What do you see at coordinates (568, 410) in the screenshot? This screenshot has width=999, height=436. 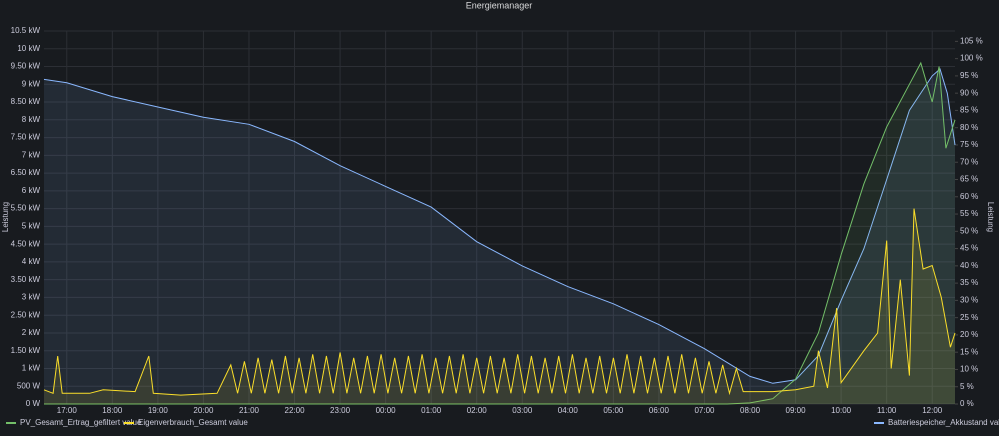 I see `x-tick-label: 04:00` at bounding box center [568, 410].